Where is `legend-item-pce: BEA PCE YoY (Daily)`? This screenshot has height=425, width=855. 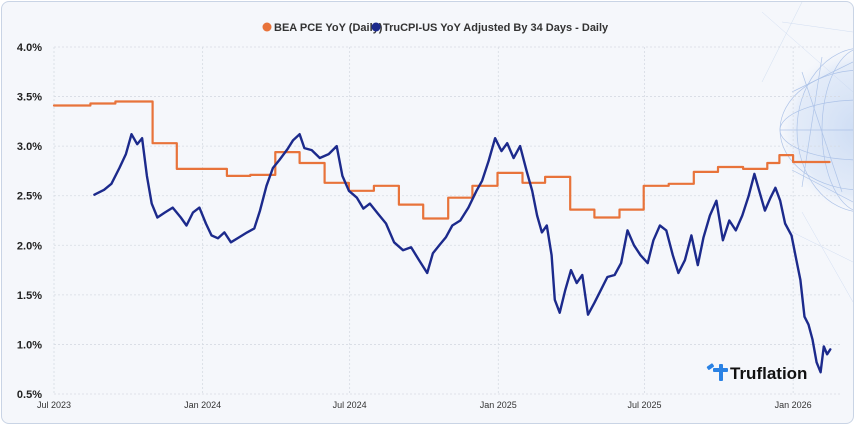
legend-item-pce: BEA PCE YoY (Daily) is located at coordinates (322, 28).